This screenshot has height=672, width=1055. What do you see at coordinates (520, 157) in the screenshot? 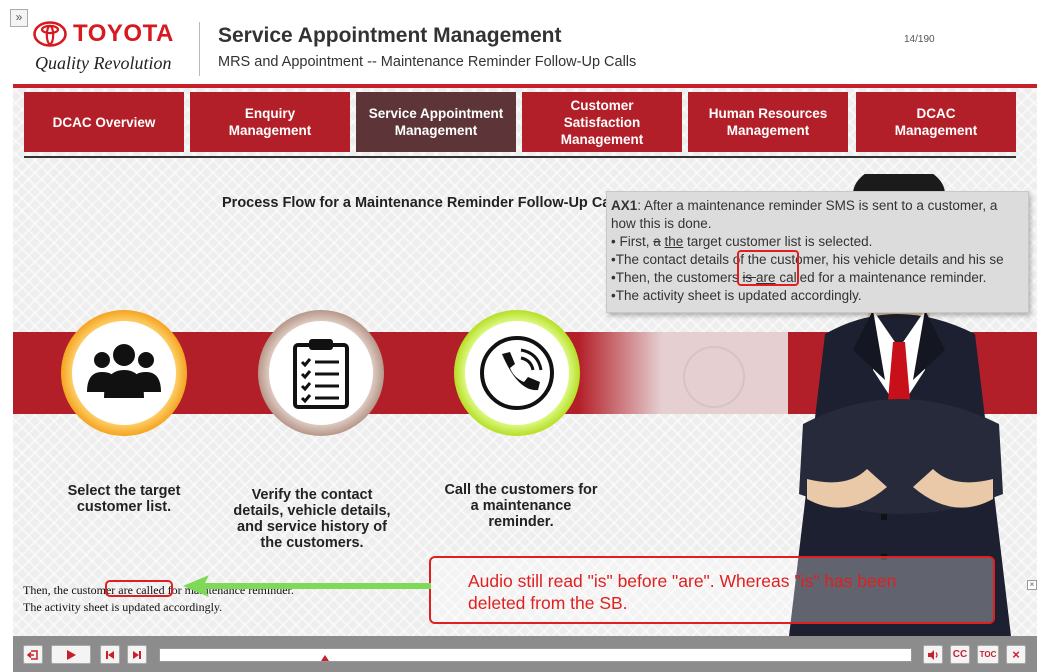
I see `nav-divider` at bounding box center [520, 157].